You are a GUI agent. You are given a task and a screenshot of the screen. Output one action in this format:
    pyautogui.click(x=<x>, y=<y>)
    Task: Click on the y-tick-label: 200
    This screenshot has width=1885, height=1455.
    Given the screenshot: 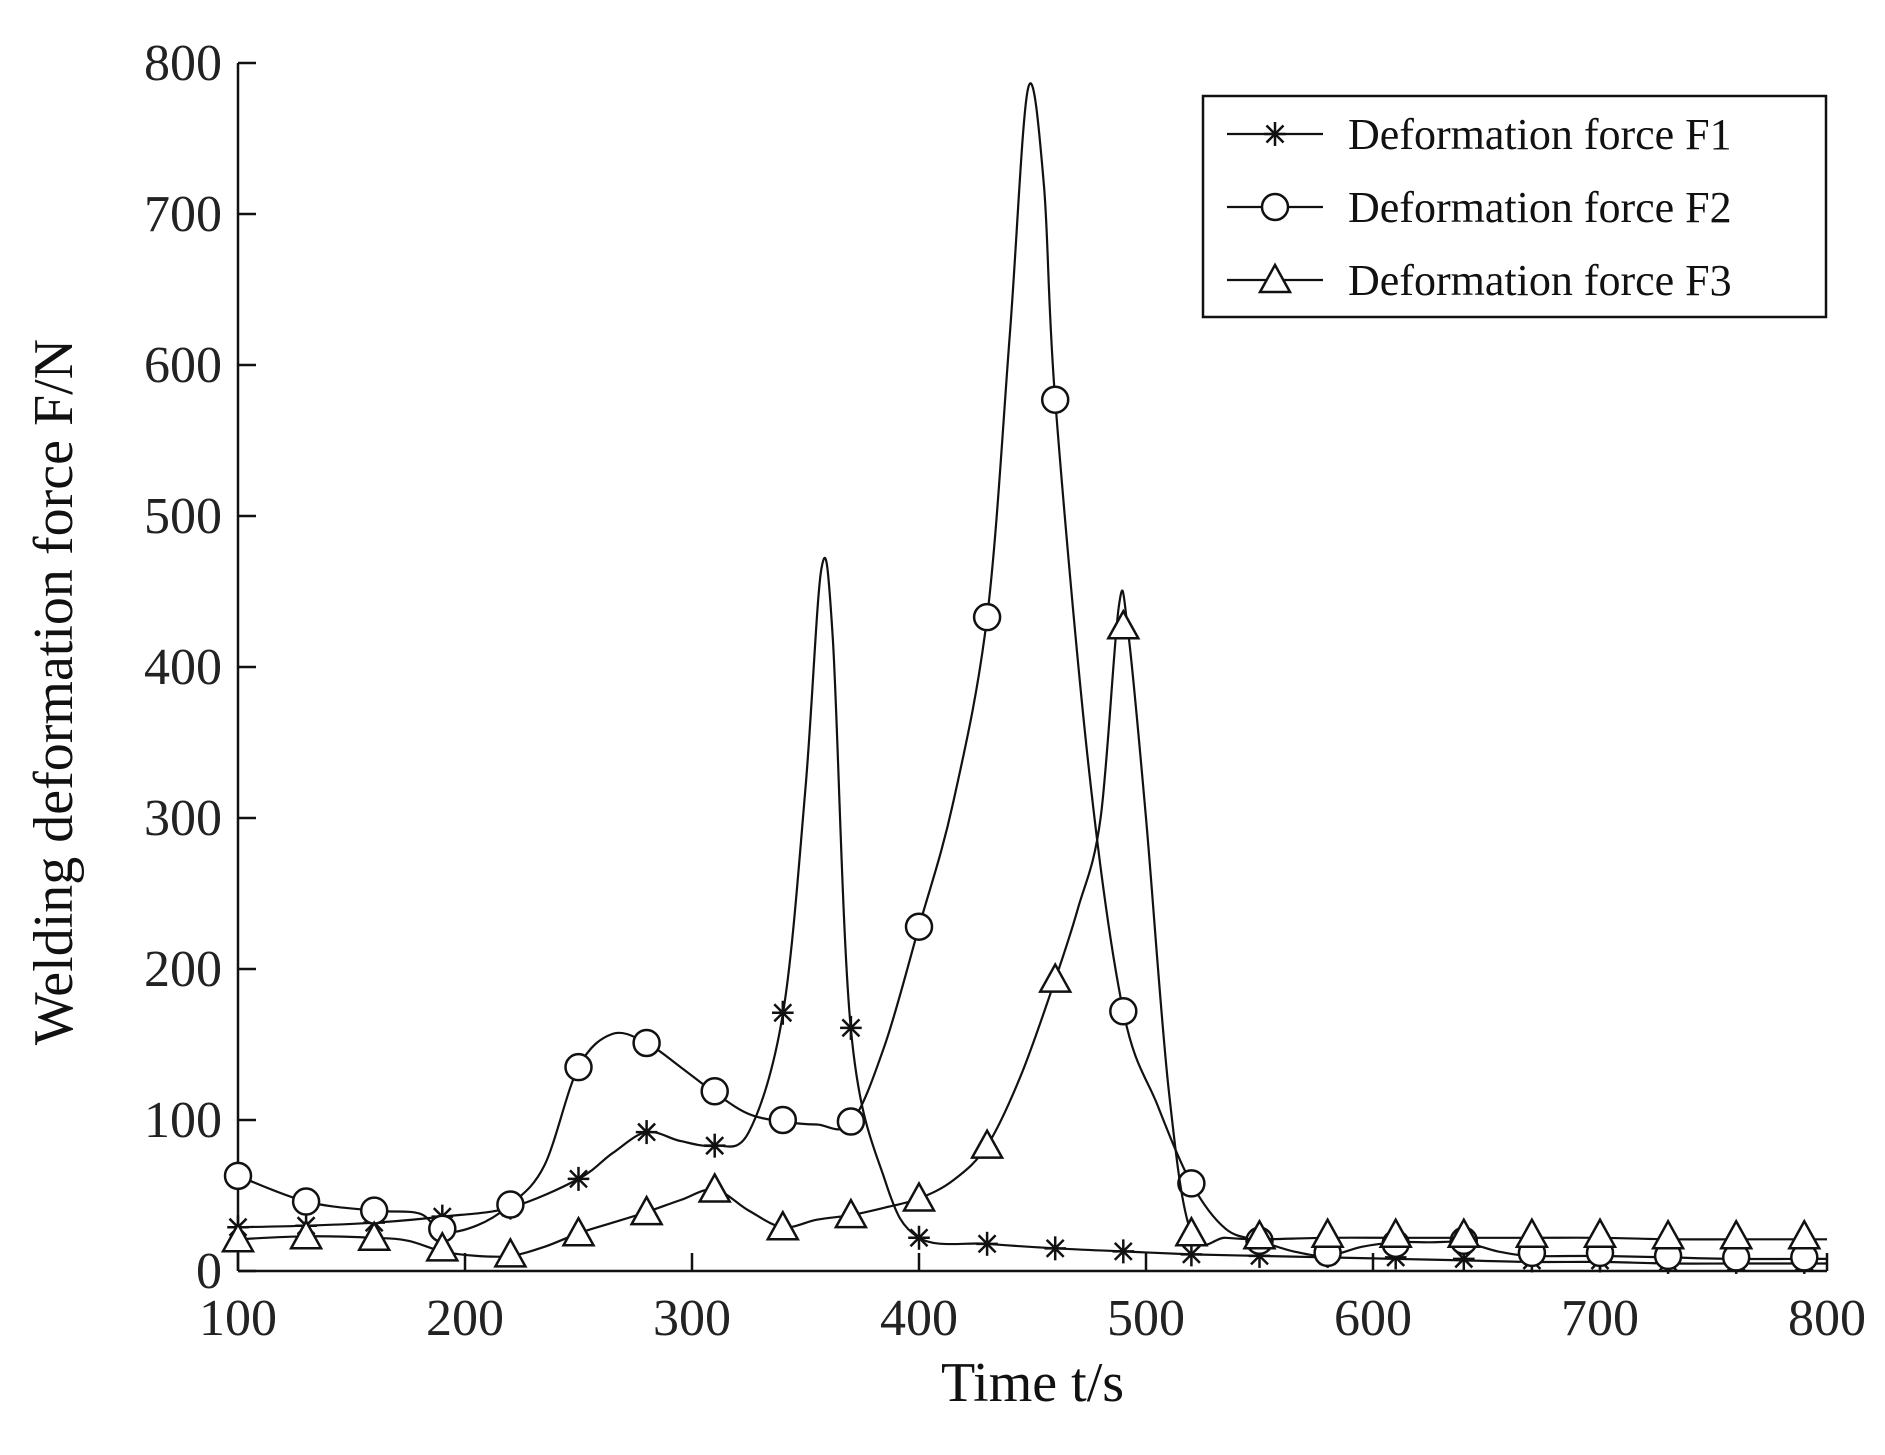 What is the action you would take?
    pyautogui.click(x=183, y=969)
    